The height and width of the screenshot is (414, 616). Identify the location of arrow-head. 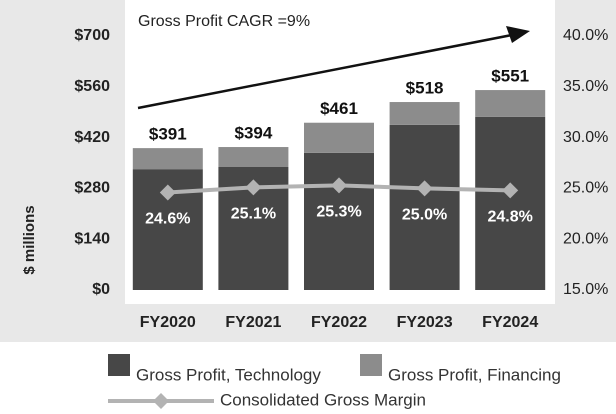
(518, 34).